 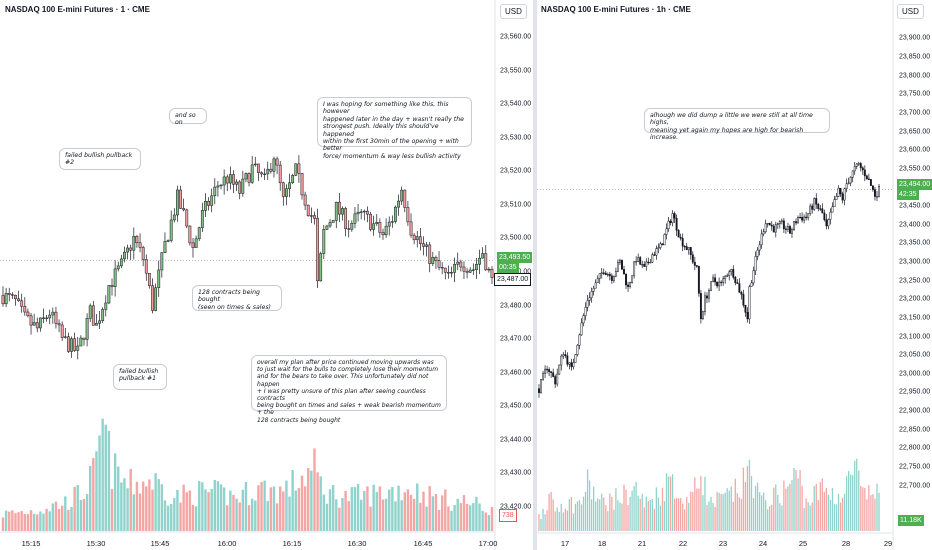 What do you see at coordinates (140, 377) in the screenshot?
I see `note-failed-pullback-1: failed bullish pullback #1` at bounding box center [140, 377].